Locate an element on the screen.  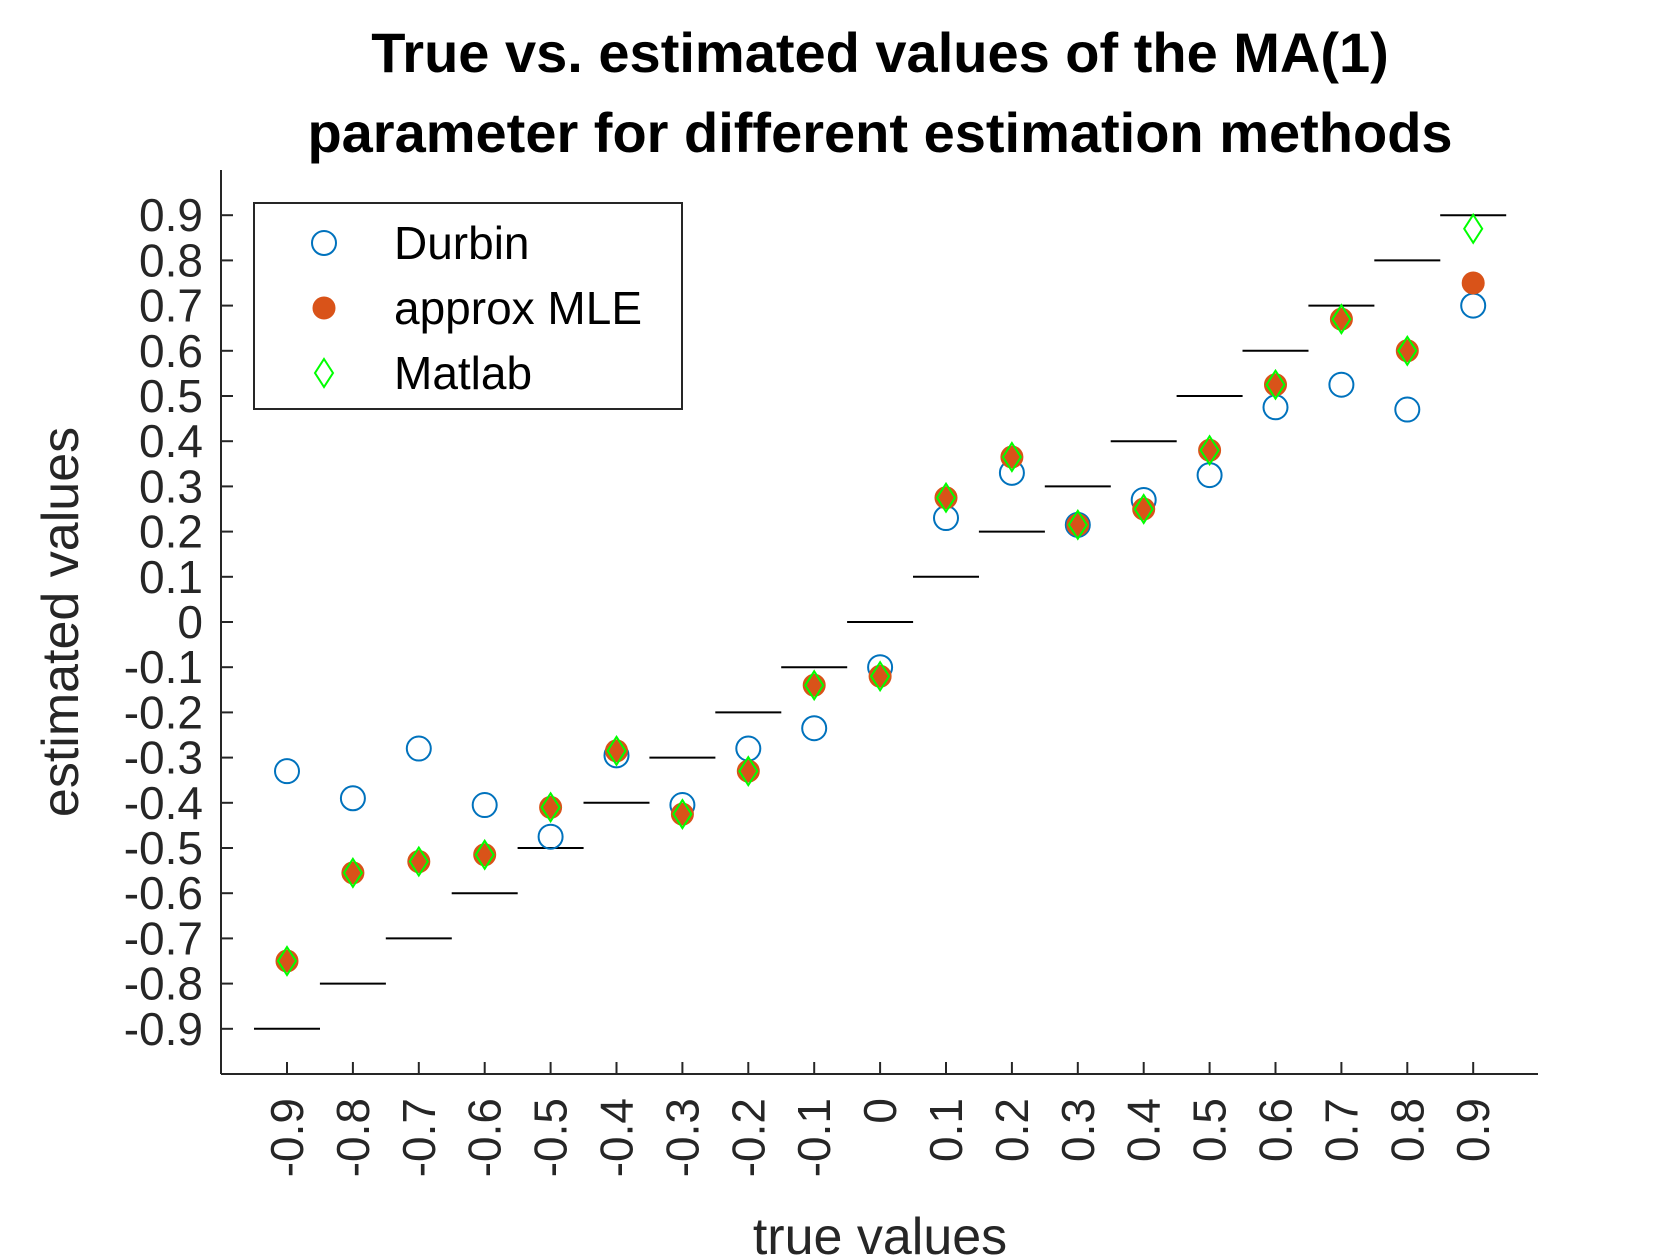
legend-label-matlab: Matlab is located at coordinates (463, 373).